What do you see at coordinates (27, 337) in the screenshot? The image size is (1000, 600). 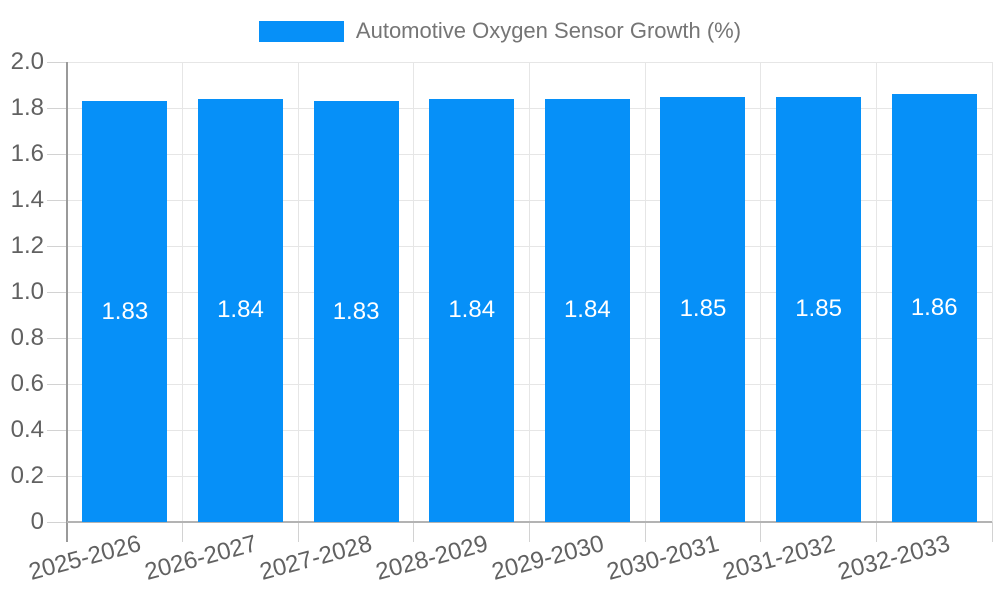 I see `y-tick-label: 0.8` at bounding box center [27, 337].